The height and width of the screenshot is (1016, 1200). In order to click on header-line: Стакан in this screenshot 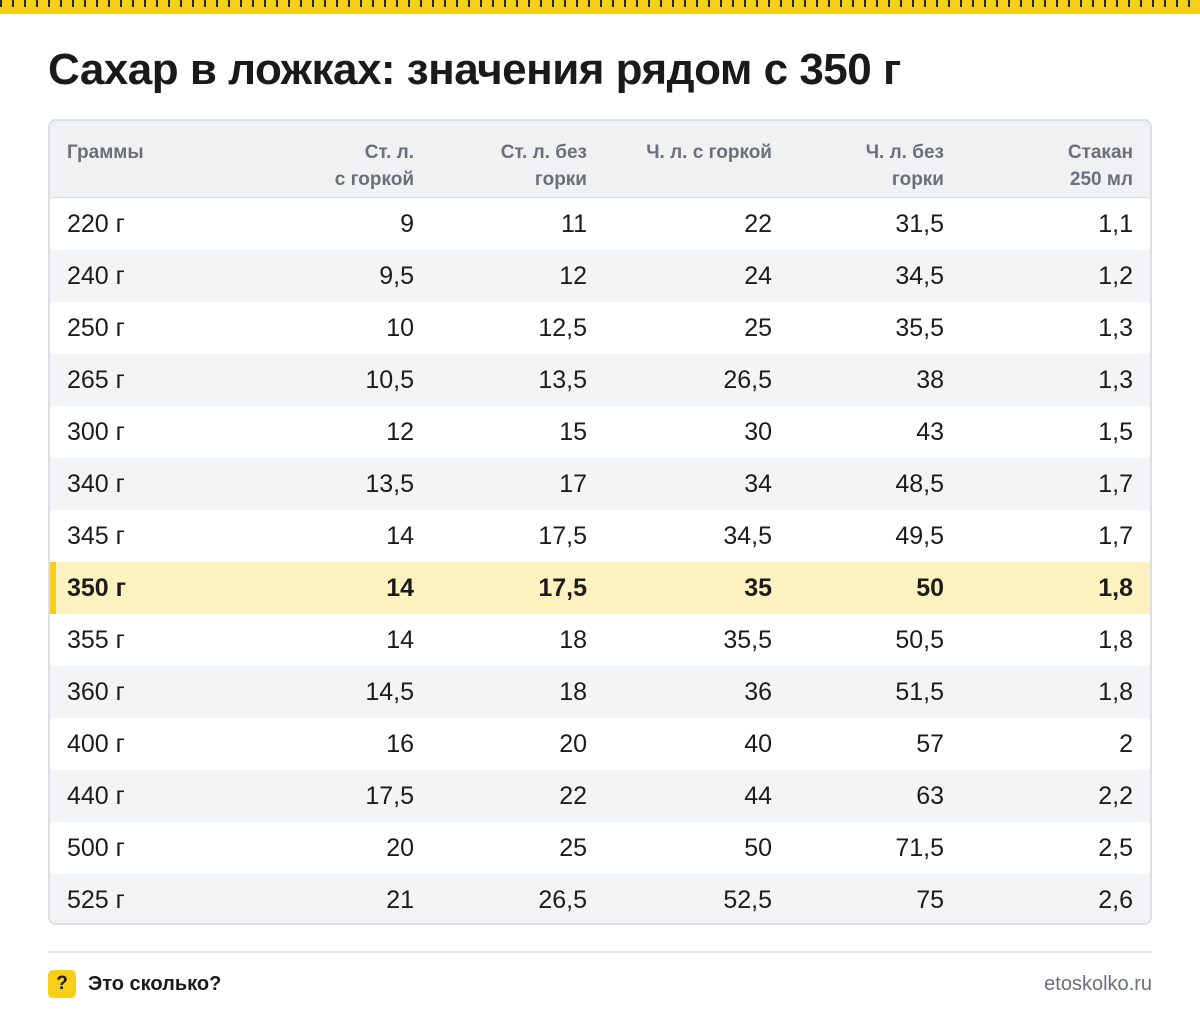, I will do `click(1100, 152)`.